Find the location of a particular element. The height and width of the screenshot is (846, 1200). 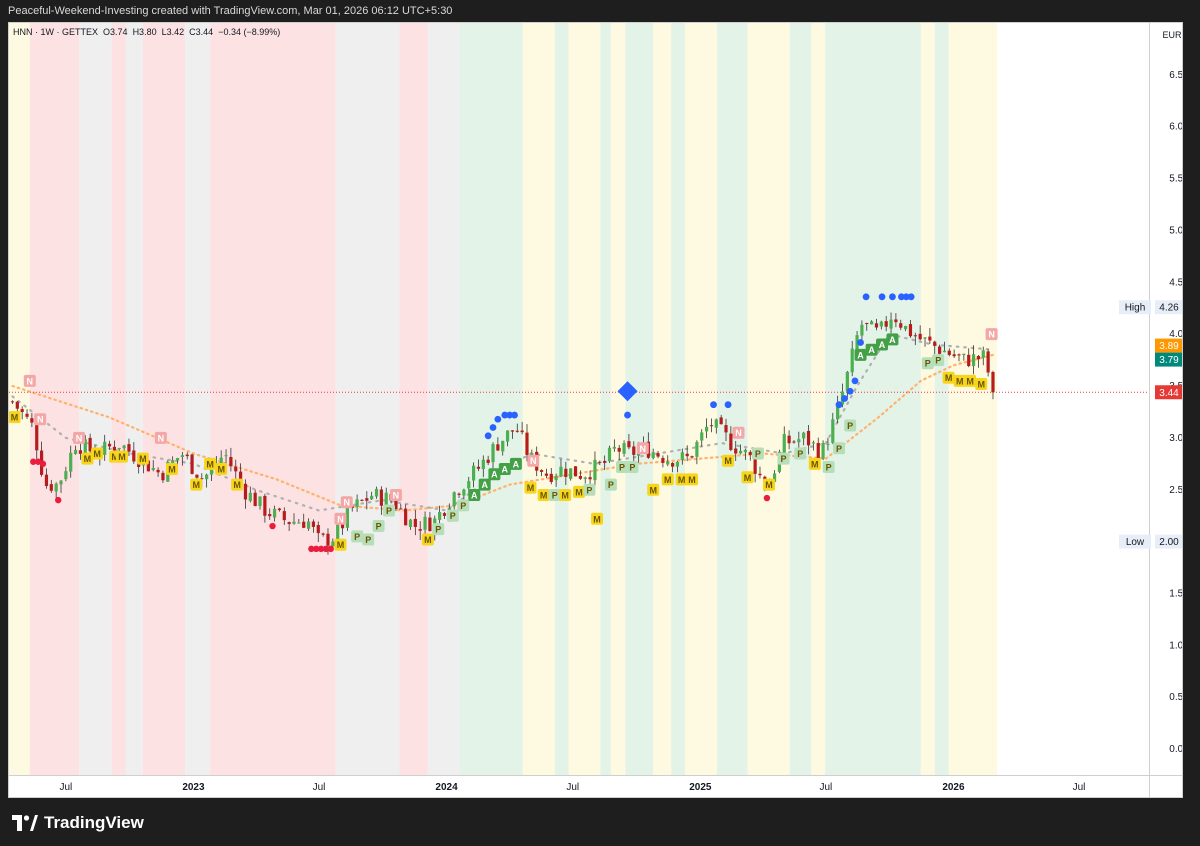

x-tick-label: 2026 is located at coordinates (953, 787).